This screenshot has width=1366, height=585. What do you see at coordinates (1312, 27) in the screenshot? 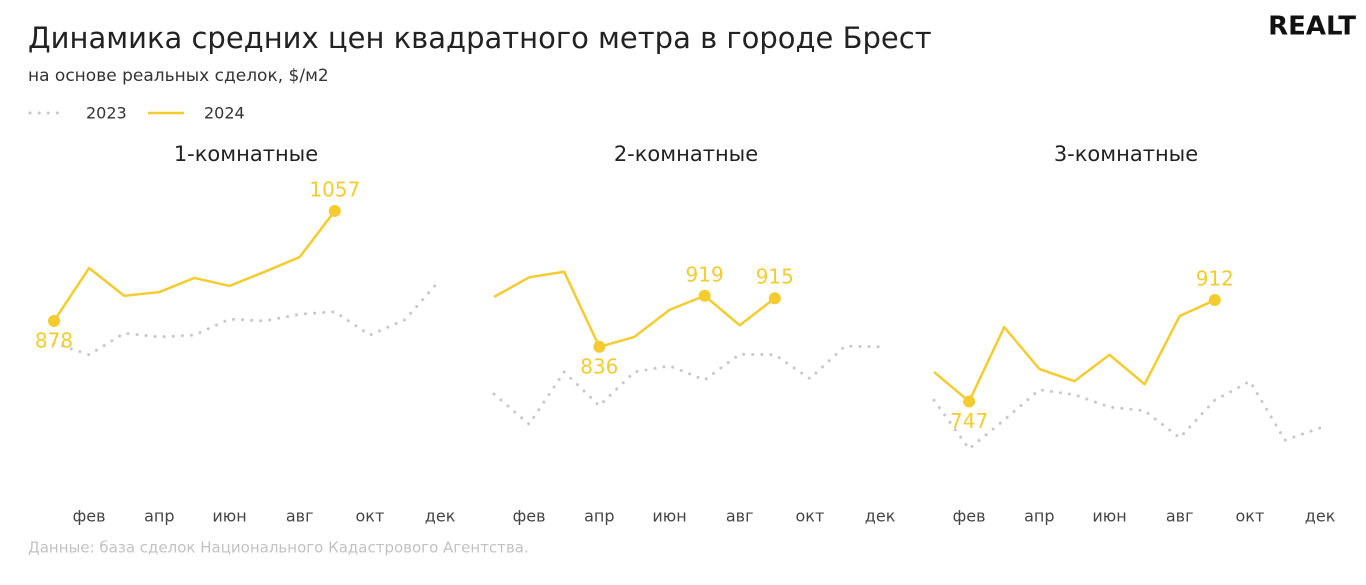
I see `logo: REALT` at bounding box center [1312, 27].